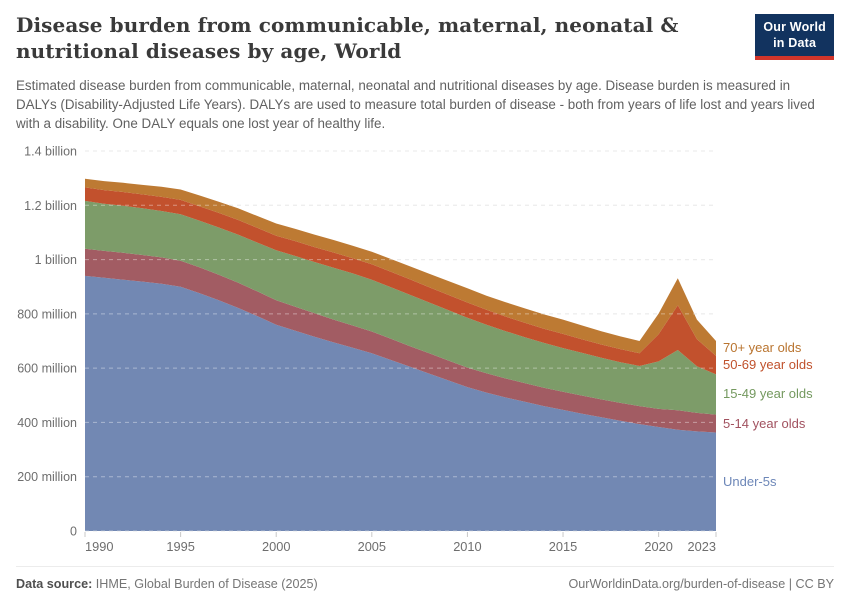  What do you see at coordinates (795, 42) in the screenshot?
I see `owid-logo-line2: in Data` at bounding box center [795, 42].